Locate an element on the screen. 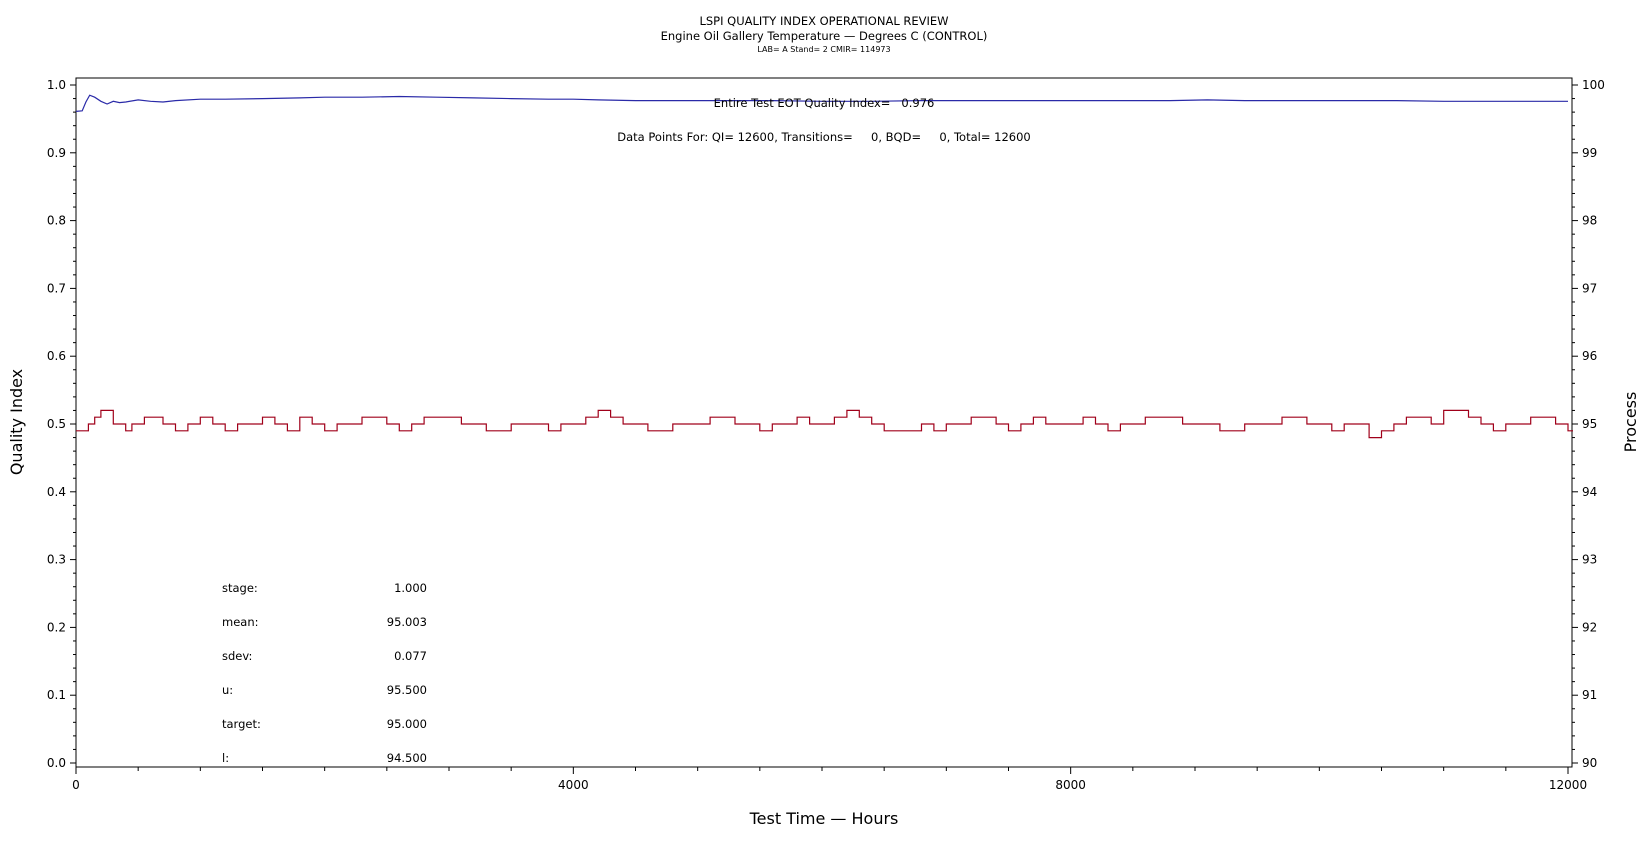  stat-label-mean: mean: is located at coordinates (240, 622).